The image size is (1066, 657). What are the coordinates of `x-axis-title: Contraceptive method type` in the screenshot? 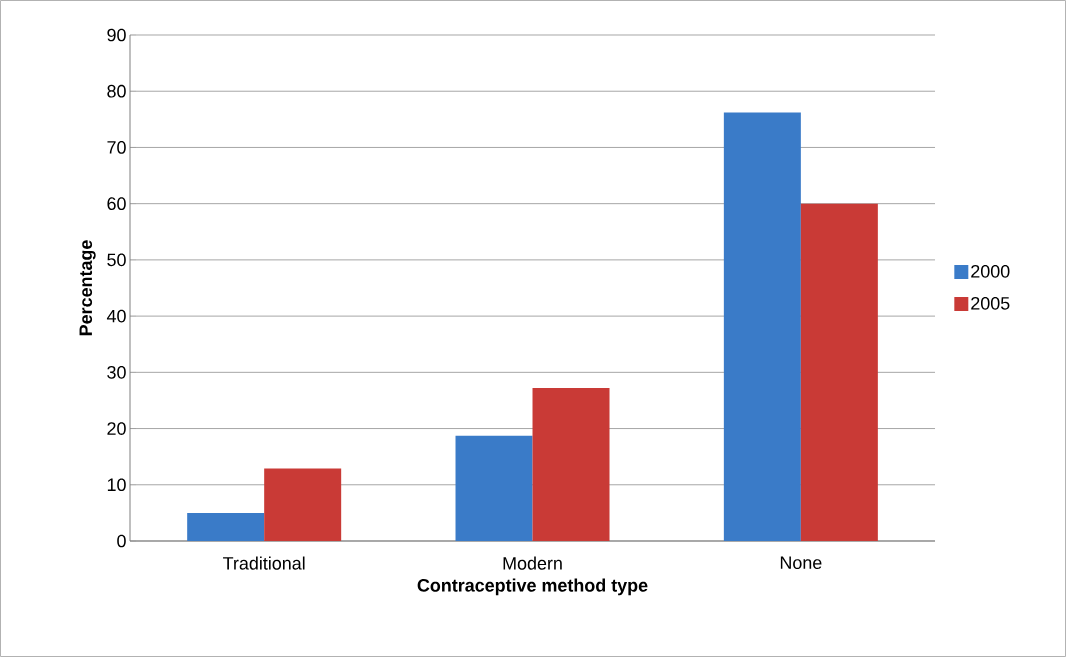 It's located at (532, 587).